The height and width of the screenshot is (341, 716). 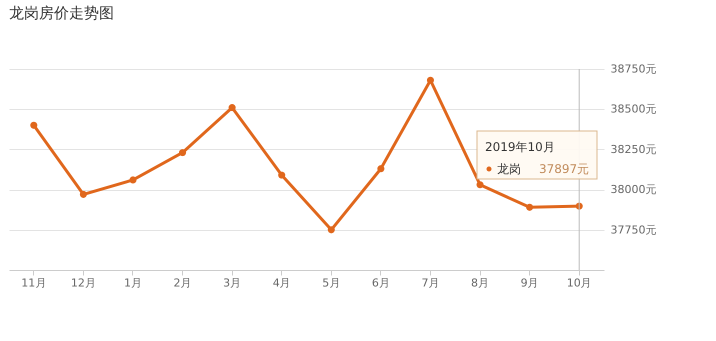 I want to click on x-tick-label: 7月, so click(x=430, y=283).